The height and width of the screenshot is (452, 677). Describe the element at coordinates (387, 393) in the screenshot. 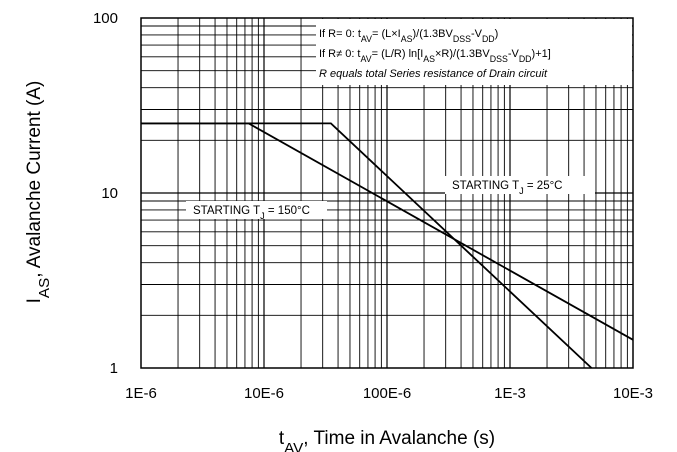

I see `x-tick-label: 100E-6` at that location.